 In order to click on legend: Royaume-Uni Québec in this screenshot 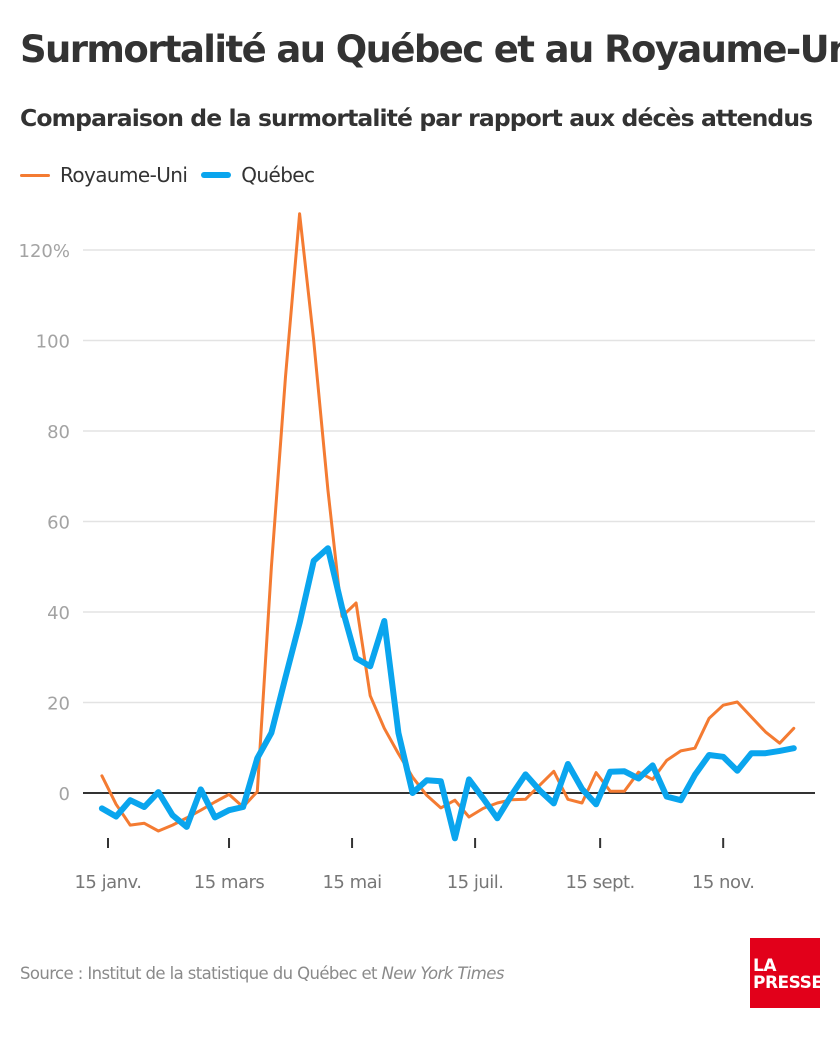, I will do `click(174, 175)`.